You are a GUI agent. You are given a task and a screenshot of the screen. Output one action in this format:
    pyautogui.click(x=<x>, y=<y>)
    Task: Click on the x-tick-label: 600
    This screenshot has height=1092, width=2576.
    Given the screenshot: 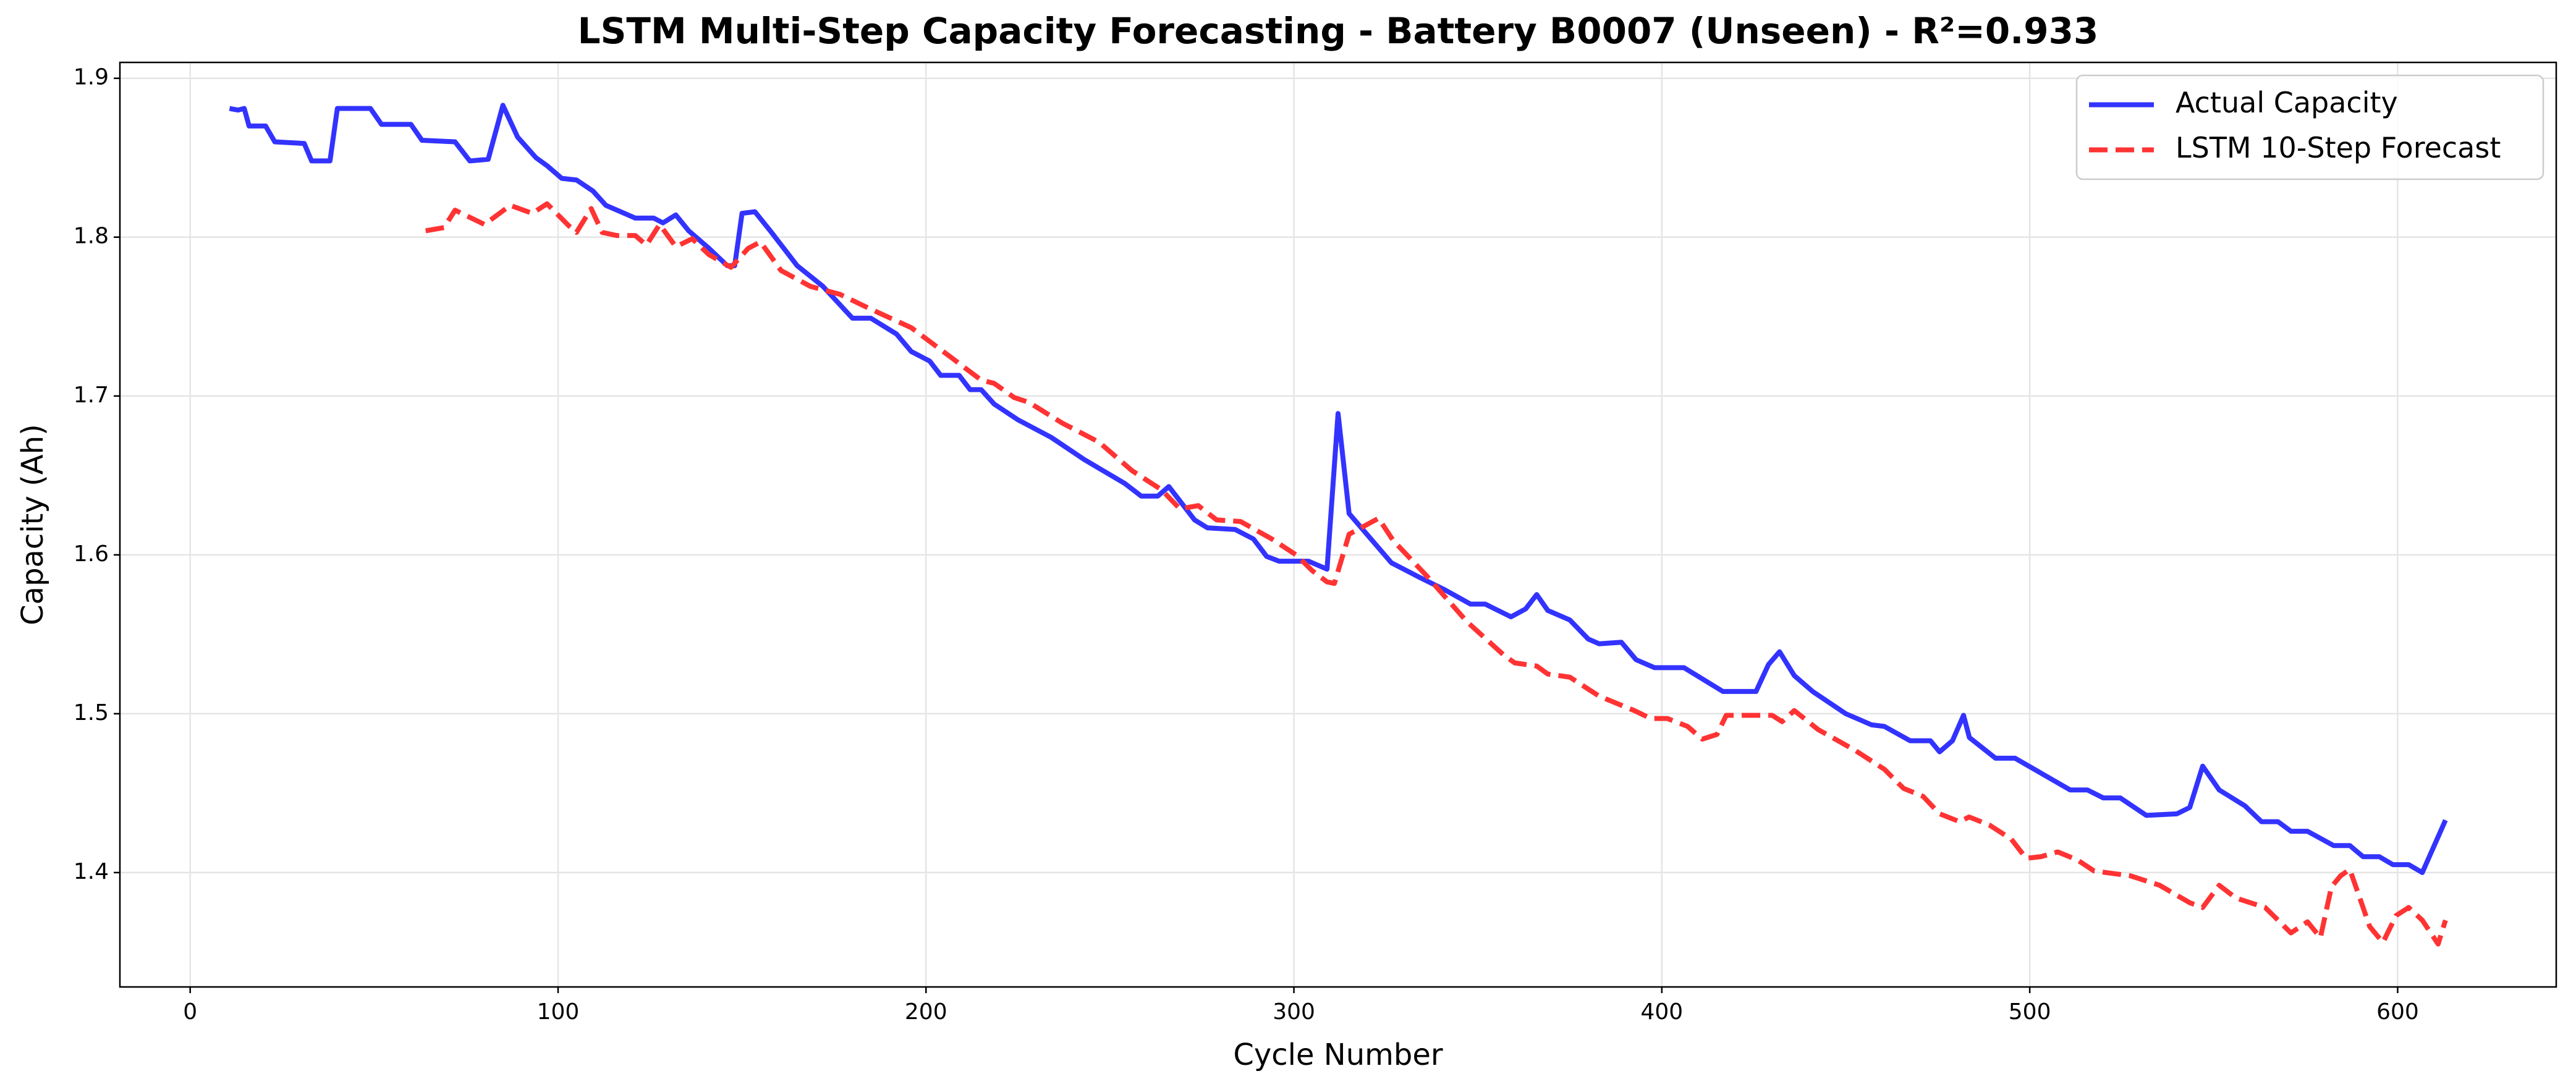 What is the action you would take?
    pyautogui.click(x=2397, y=1012)
    